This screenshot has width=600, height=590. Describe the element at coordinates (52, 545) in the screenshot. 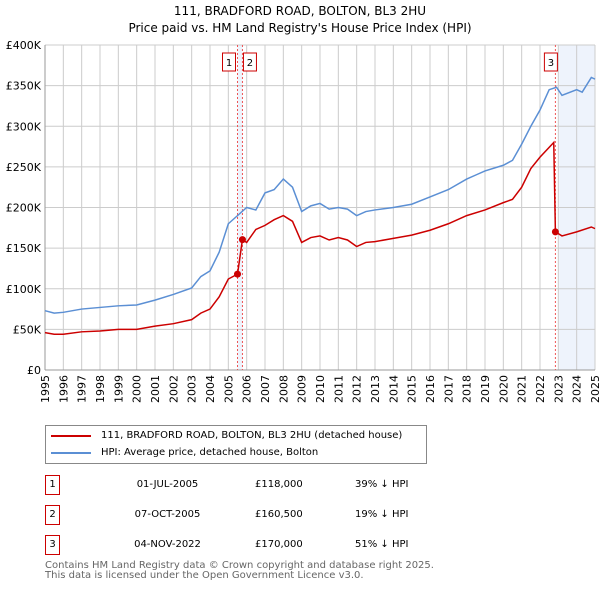

I see `sale-number: 3` at that location.